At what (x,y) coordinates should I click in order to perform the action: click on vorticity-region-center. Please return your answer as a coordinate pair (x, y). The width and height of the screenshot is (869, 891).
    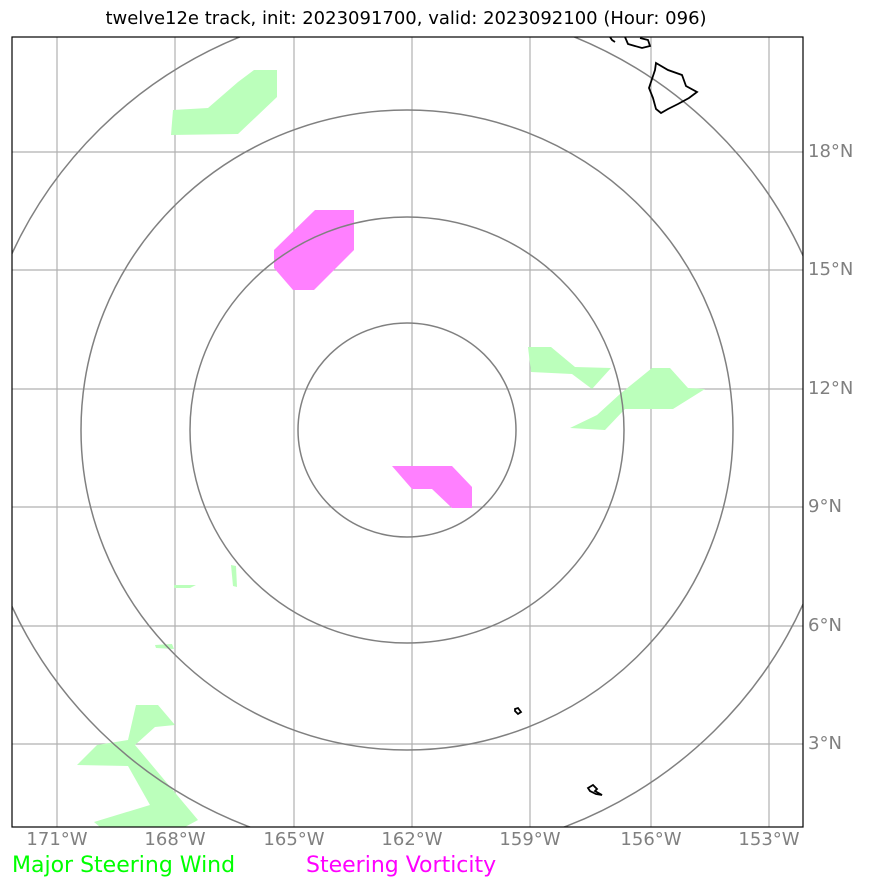
    Looking at the image, I should click on (432, 487).